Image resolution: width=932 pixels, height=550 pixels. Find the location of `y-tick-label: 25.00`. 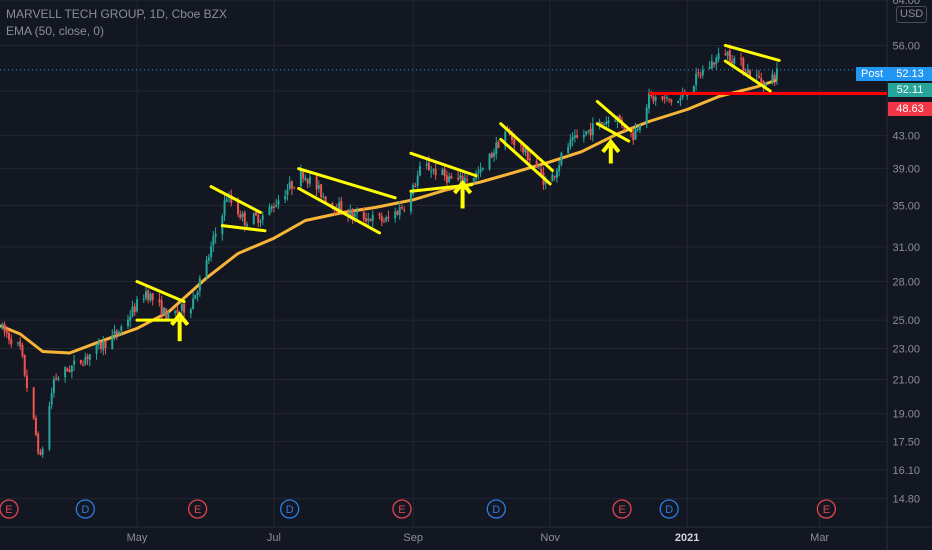

y-tick-label: 25.00 is located at coordinates (906, 321).